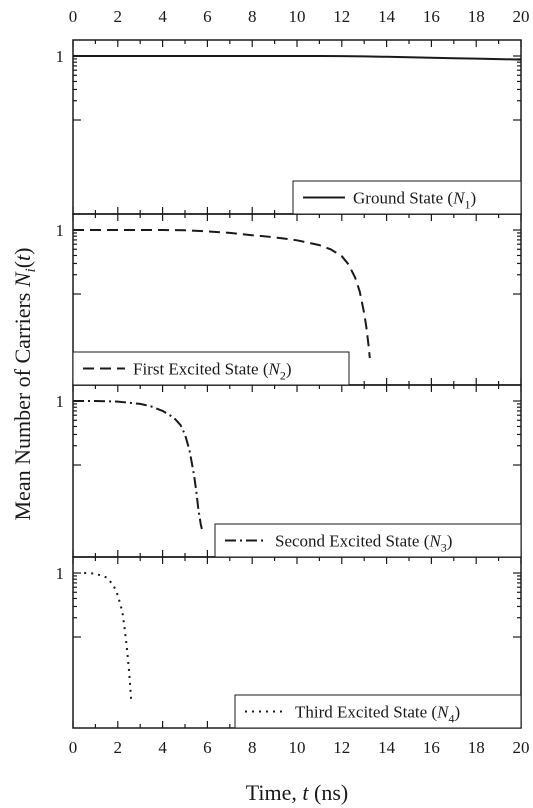 Image resolution: width=533 pixels, height=808 pixels. What do you see at coordinates (118, 16) in the screenshot?
I see `x-tick-label-top: 2` at bounding box center [118, 16].